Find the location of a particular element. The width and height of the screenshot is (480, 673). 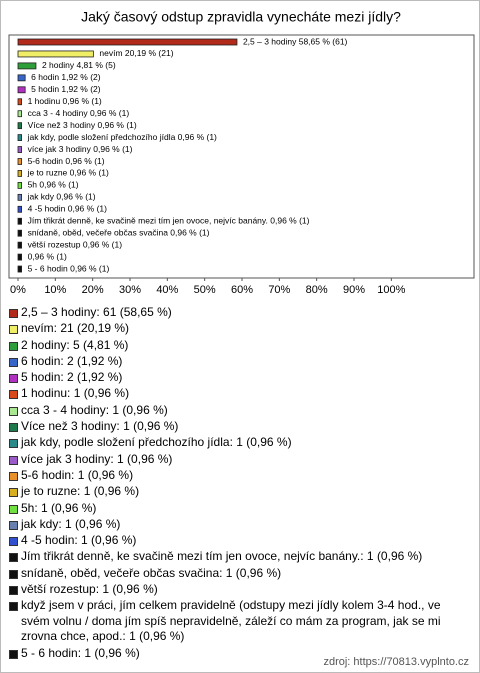

bar-label: Více než 3 hodiny 0,96 % (1) is located at coordinates (82, 125).